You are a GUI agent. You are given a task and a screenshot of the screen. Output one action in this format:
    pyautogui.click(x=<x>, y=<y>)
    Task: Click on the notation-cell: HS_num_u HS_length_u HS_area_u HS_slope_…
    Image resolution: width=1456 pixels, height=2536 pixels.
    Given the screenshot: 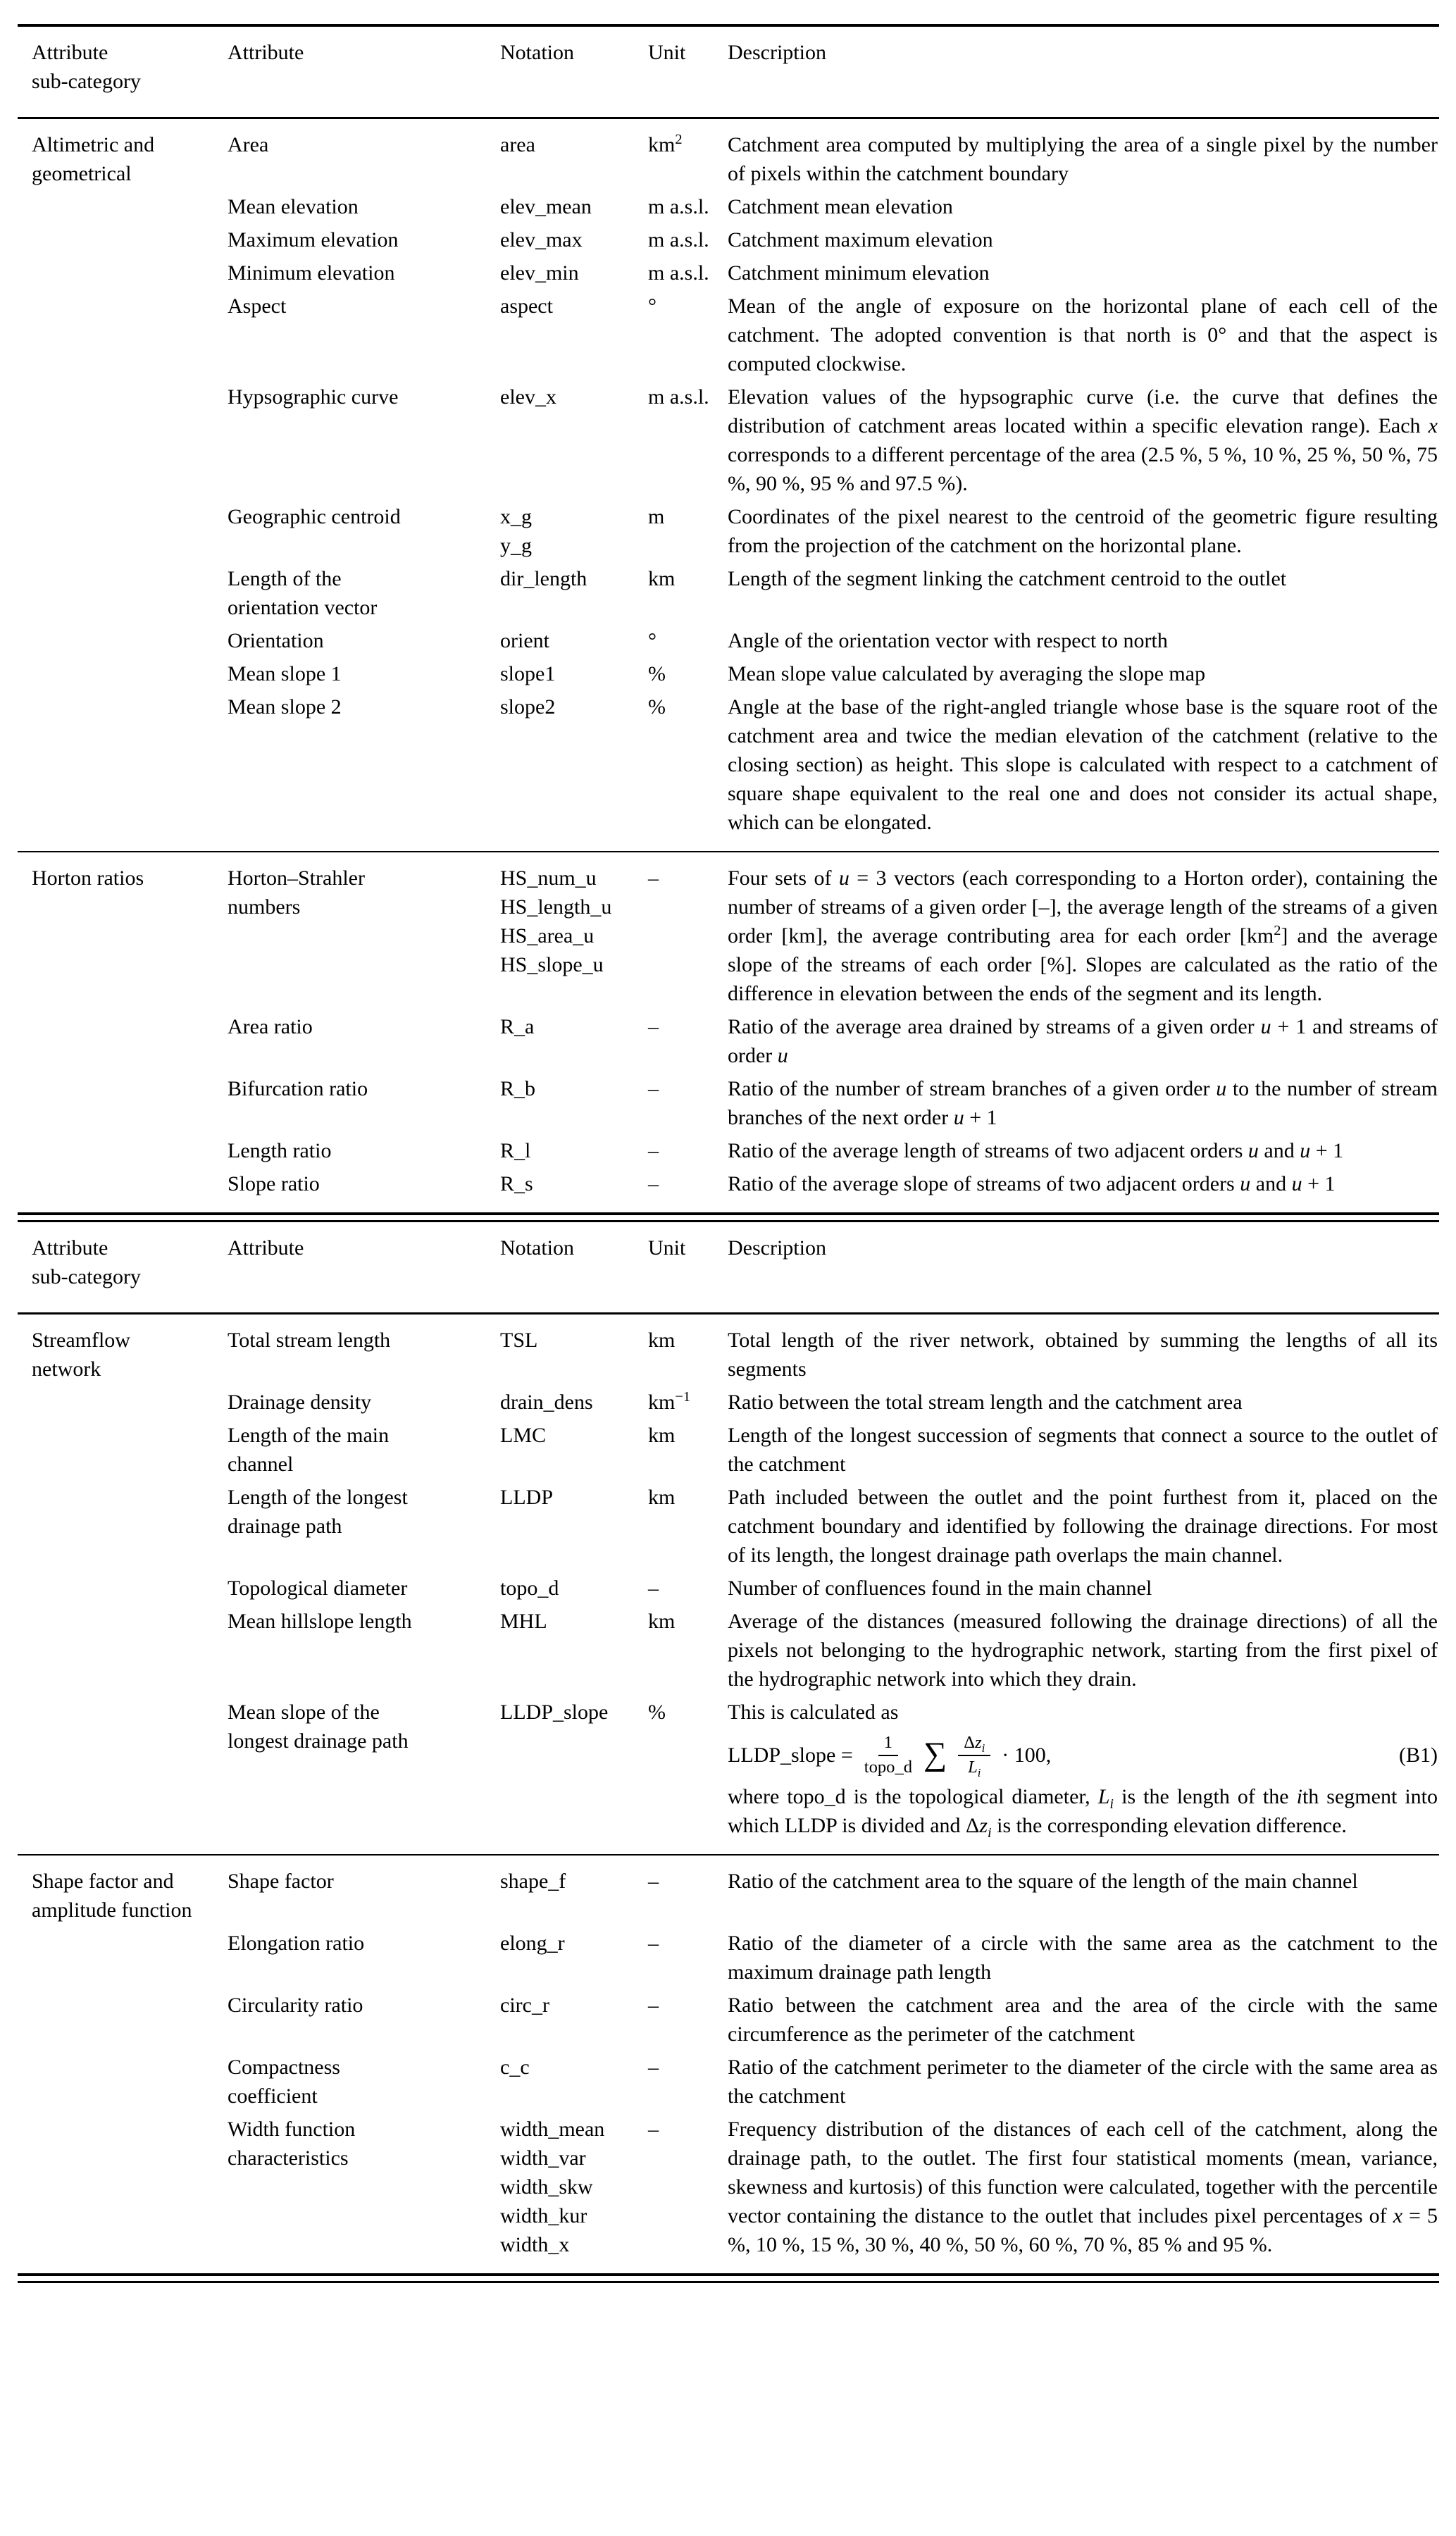 What is the action you would take?
    pyautogui.click(x=574, y=931)
    